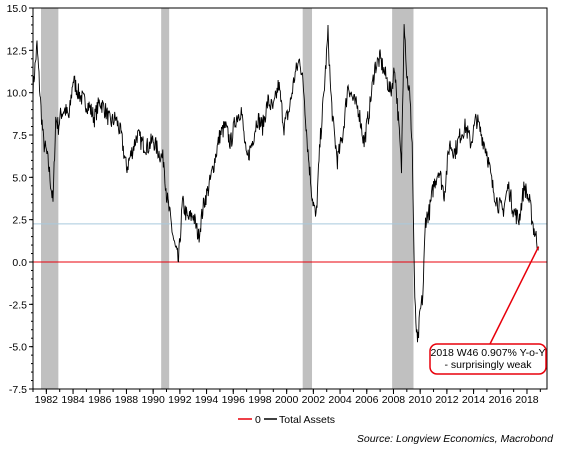 The height and width of the screenshot is (454, 567). I want to click on annotation-arrow, so click(514, 295).